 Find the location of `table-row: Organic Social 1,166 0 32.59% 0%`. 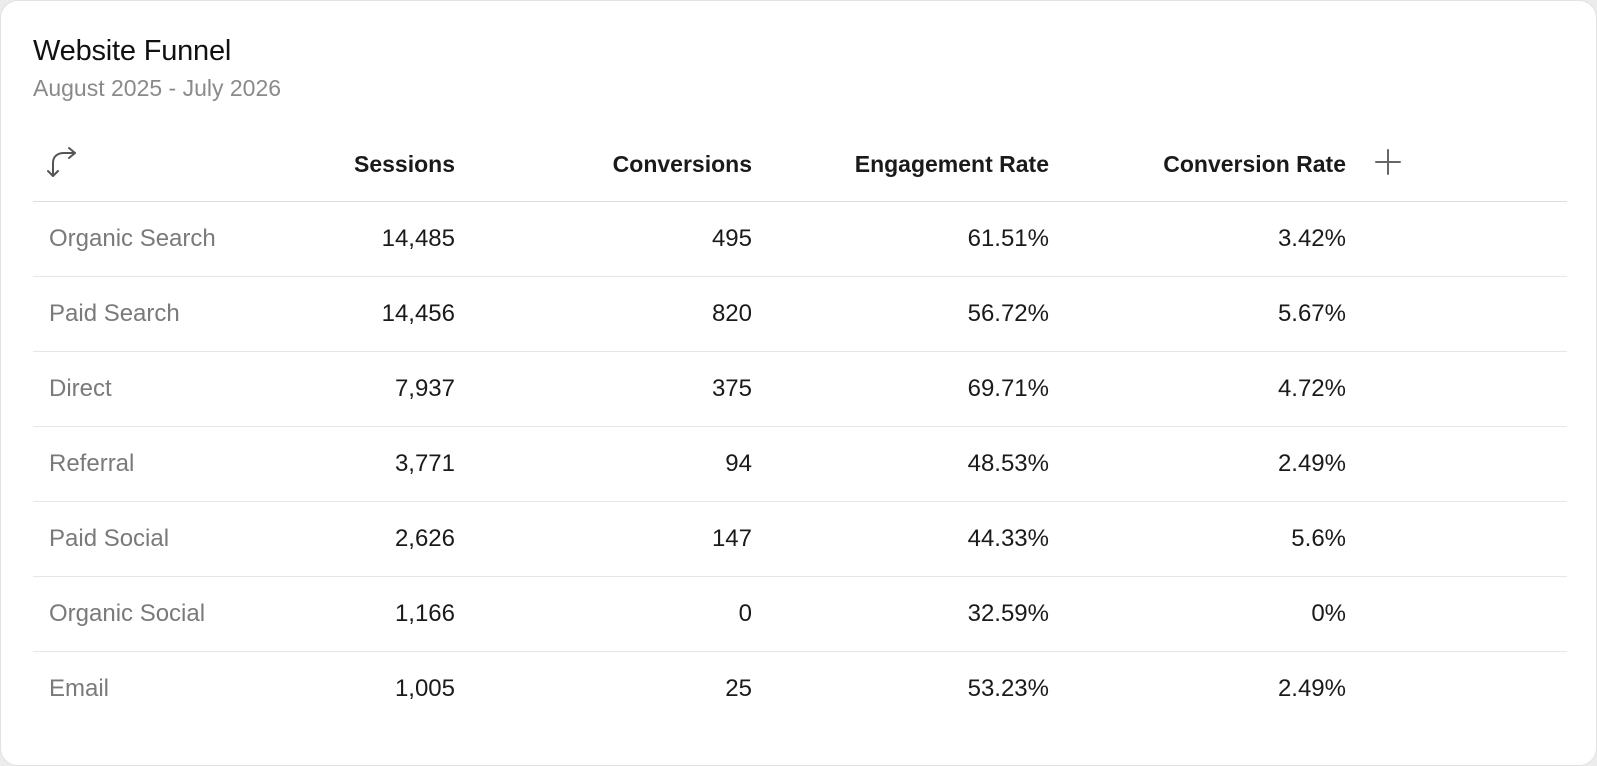

table-row: Organic Social 1,166 0 32.59% 0% is located at coordinates (800, 614).